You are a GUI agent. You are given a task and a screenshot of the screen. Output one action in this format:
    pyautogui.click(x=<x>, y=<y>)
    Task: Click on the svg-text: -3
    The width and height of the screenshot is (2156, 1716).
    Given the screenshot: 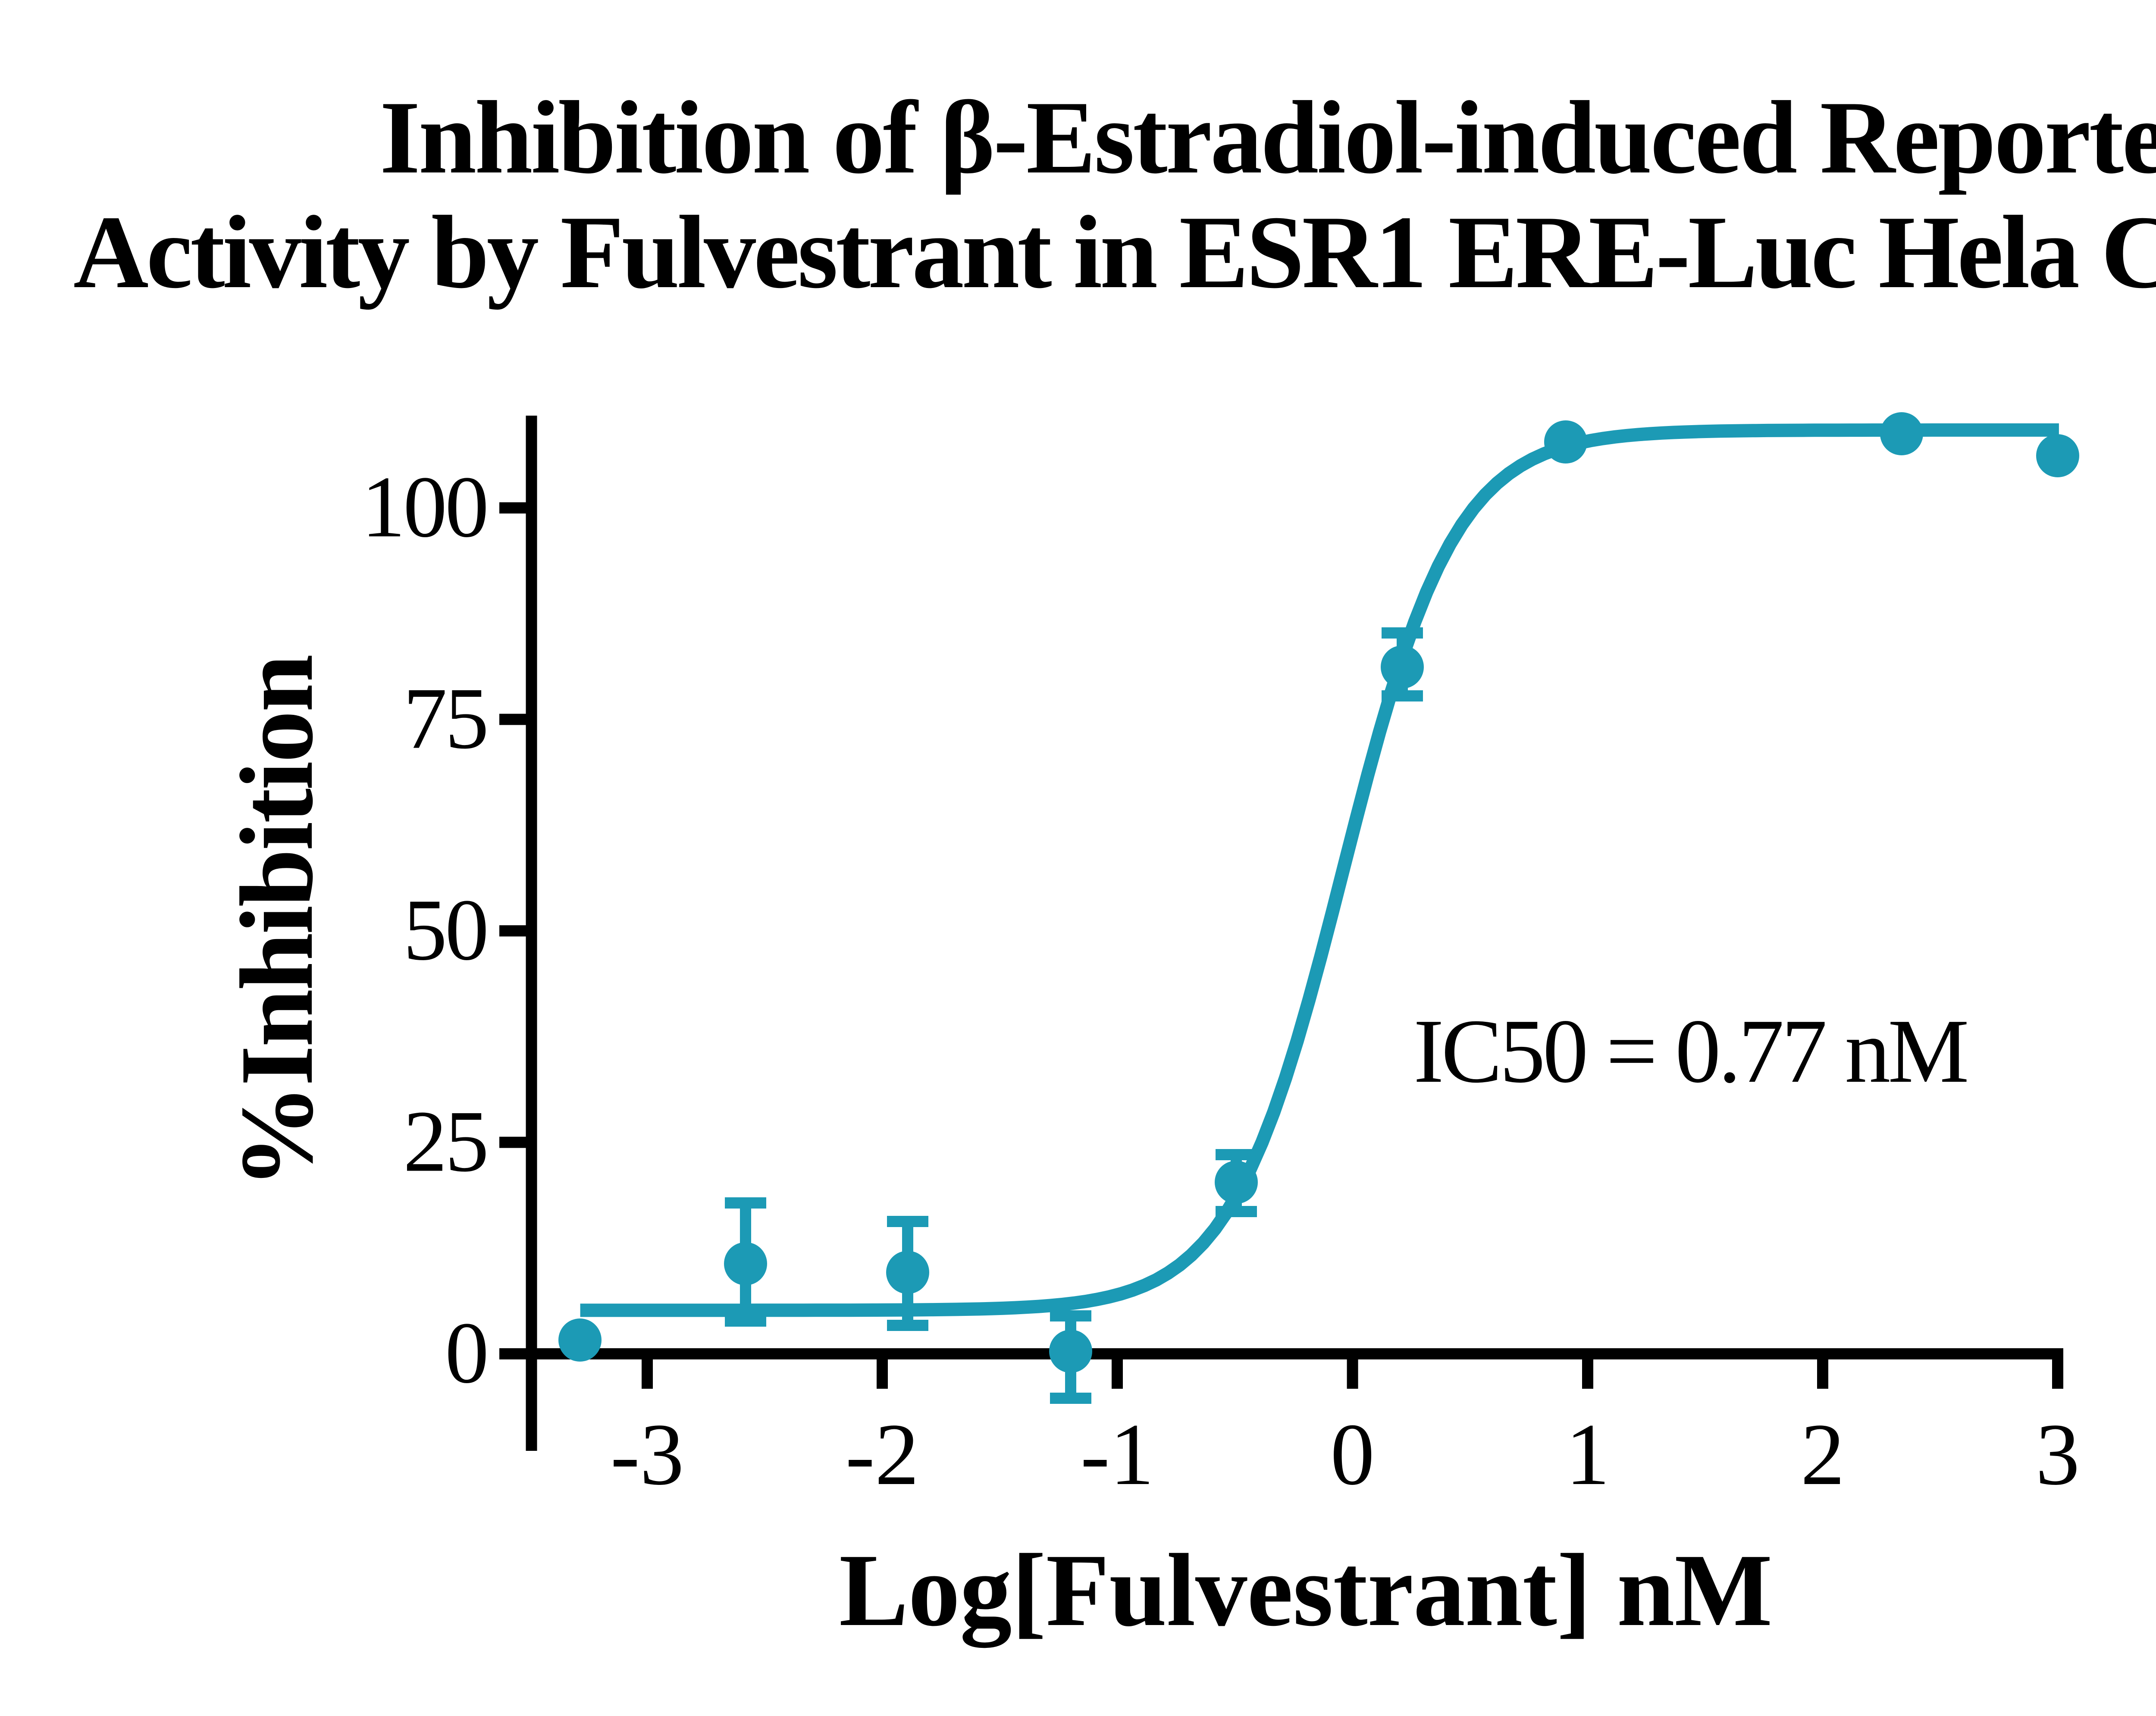 What is the action you would take?
    pyautogui.click(x=647, y=1454)
    